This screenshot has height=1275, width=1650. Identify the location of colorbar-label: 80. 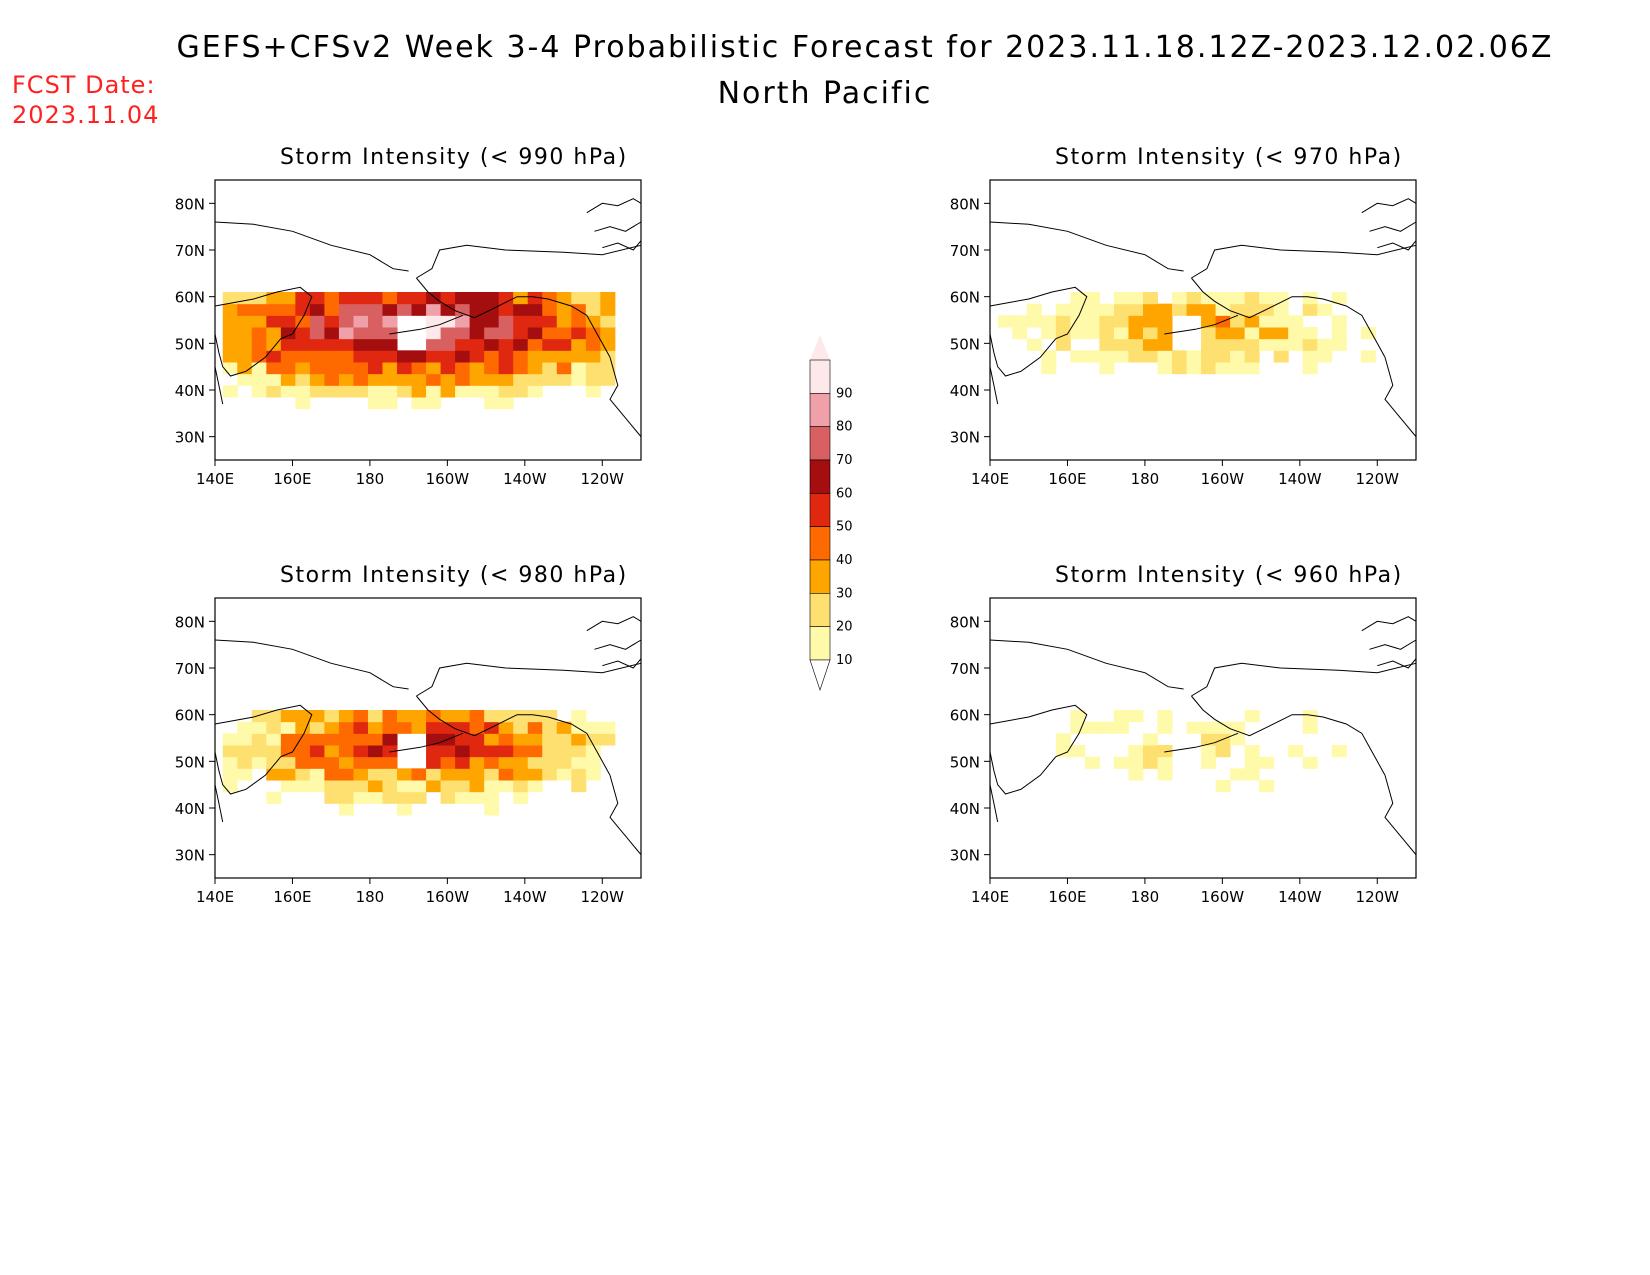
(844, 427).